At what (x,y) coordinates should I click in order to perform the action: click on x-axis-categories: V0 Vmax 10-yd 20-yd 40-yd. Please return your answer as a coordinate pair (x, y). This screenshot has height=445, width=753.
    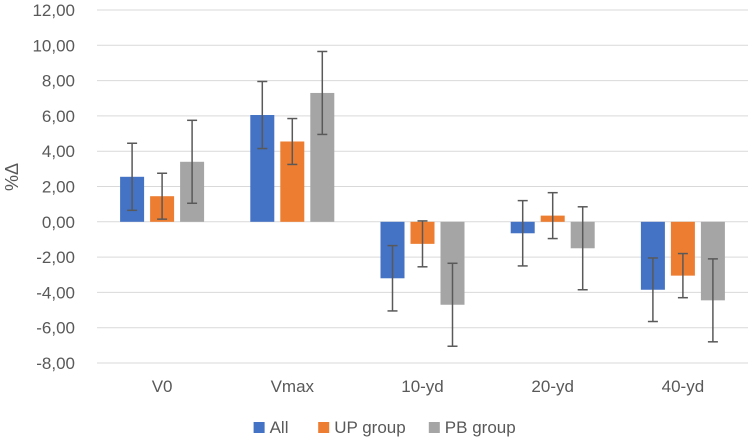
    Looking at the image, I should click on (428, 386).